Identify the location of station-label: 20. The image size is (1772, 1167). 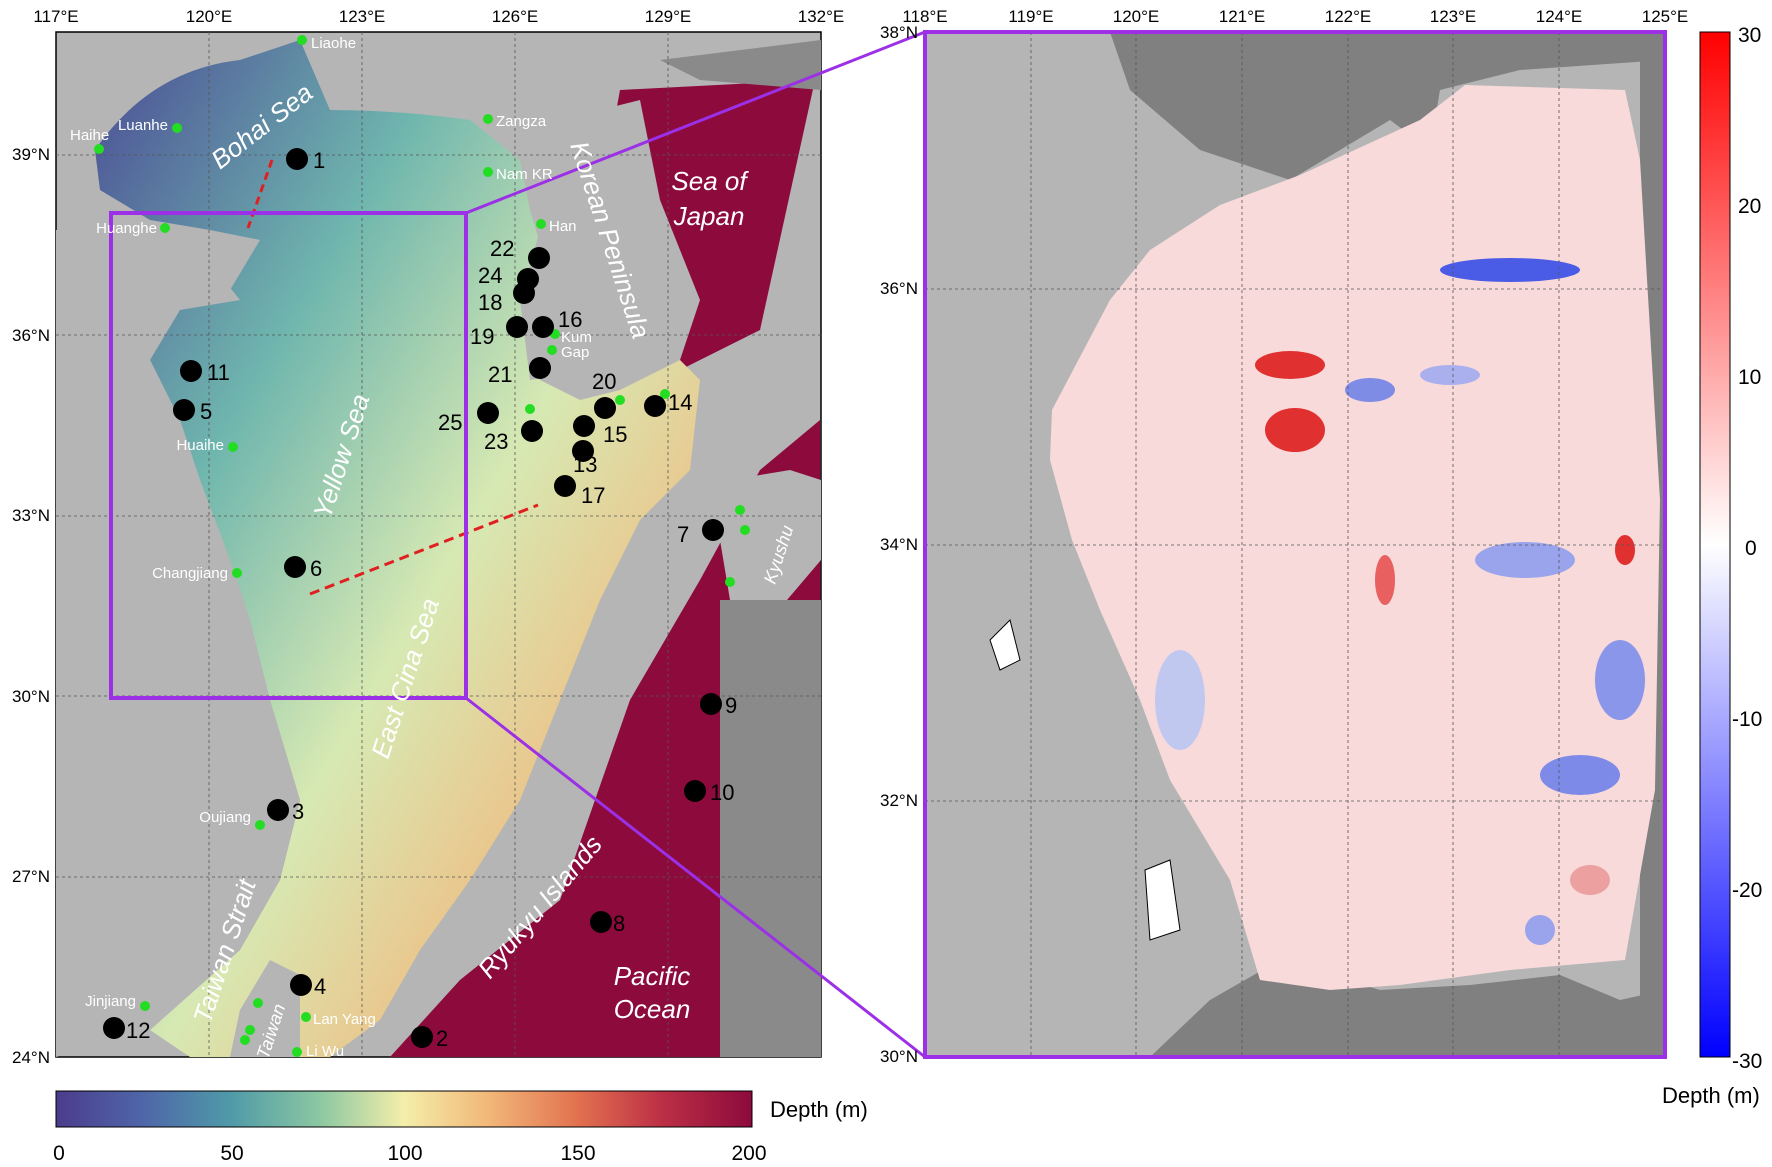
(604, 381).